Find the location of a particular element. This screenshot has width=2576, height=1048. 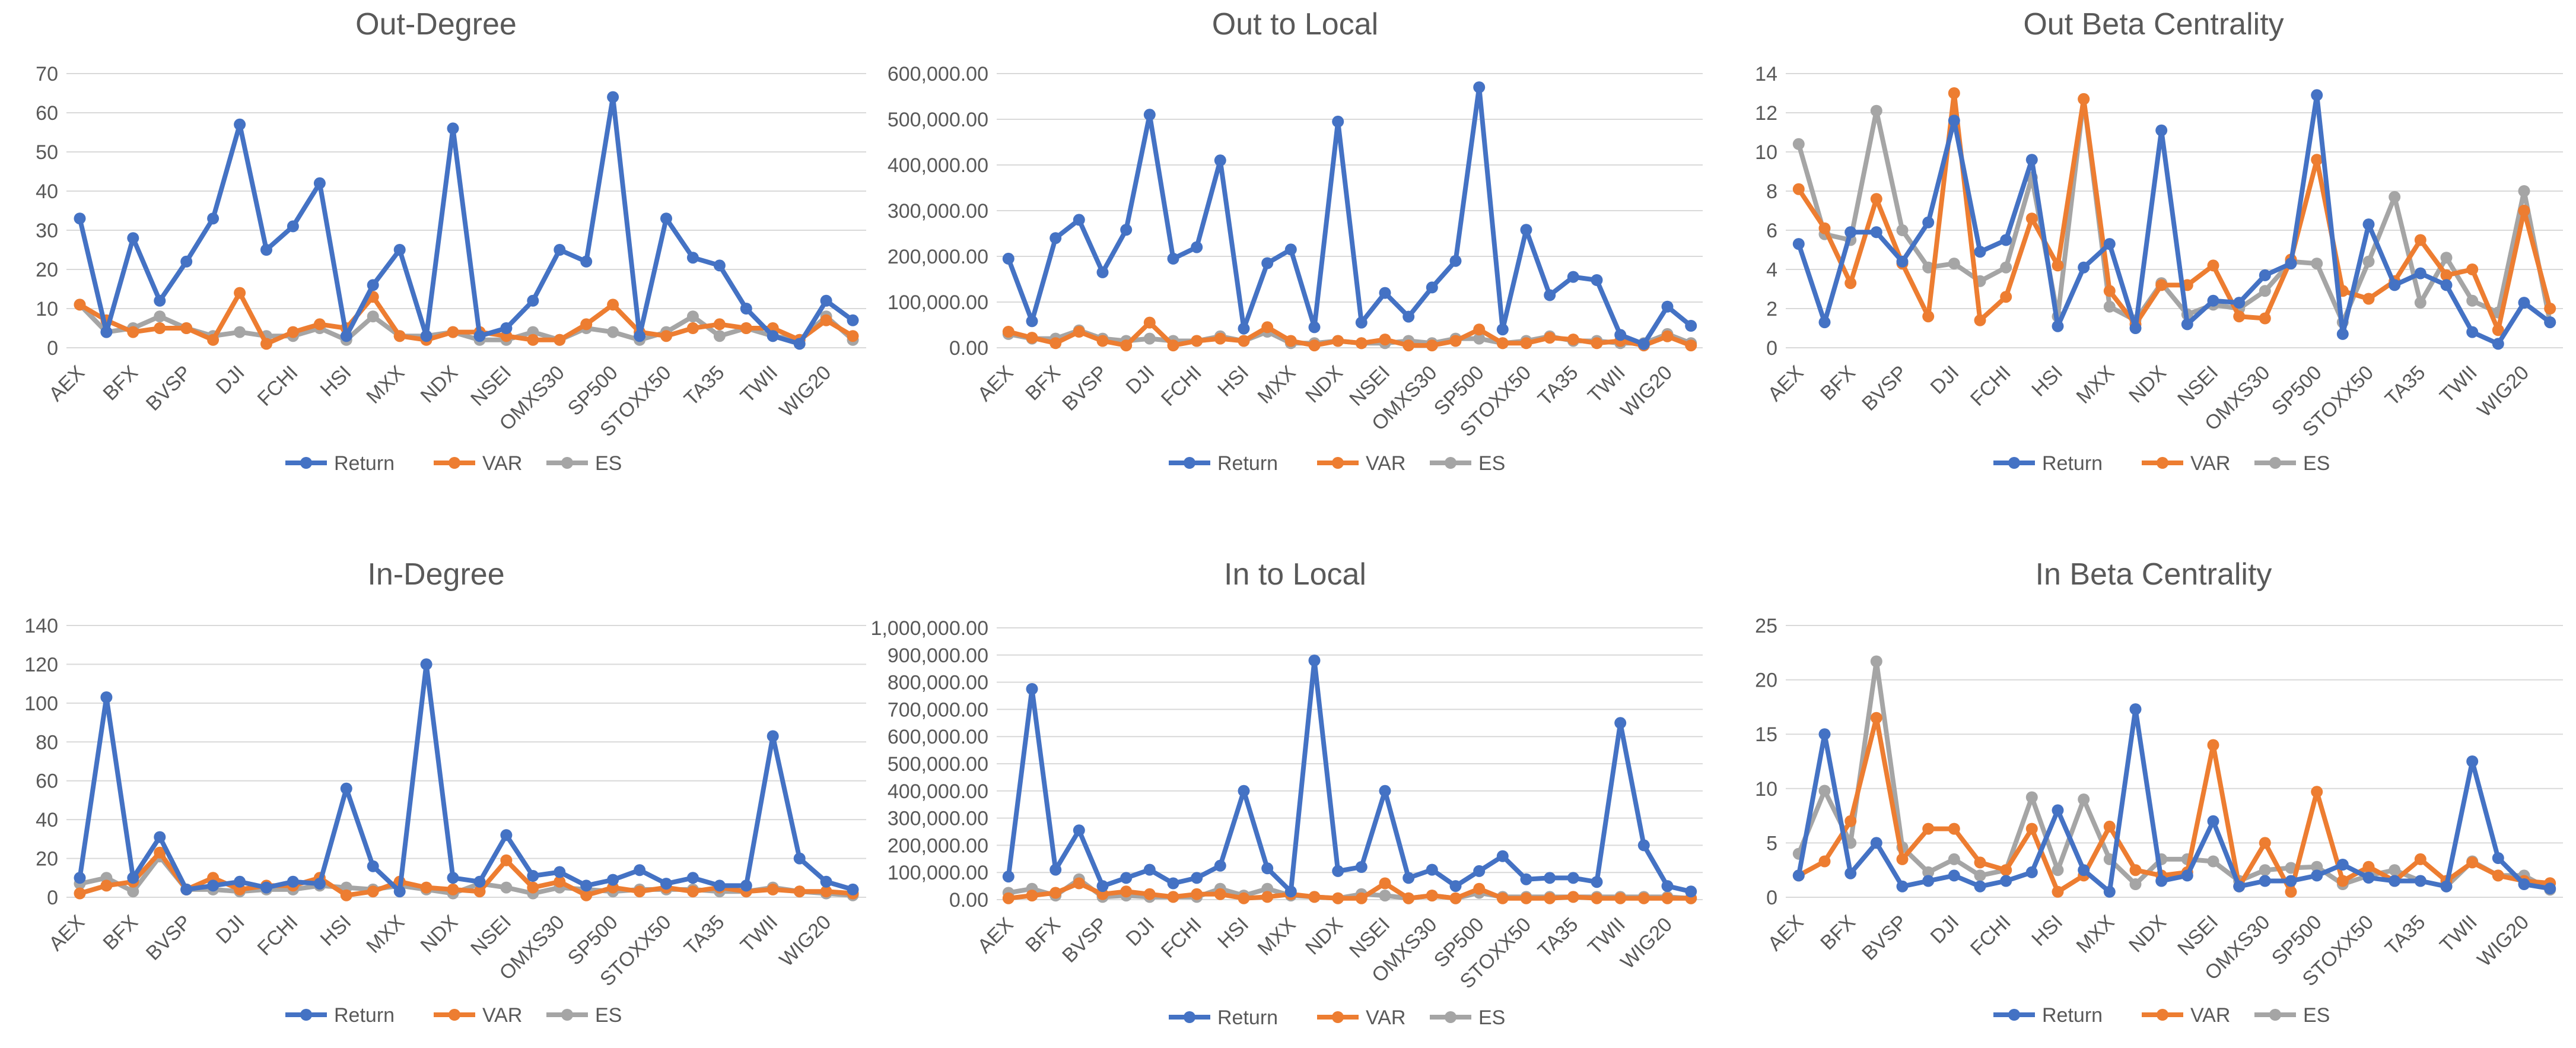

series-line-return is located at coordinates (1349, 216).